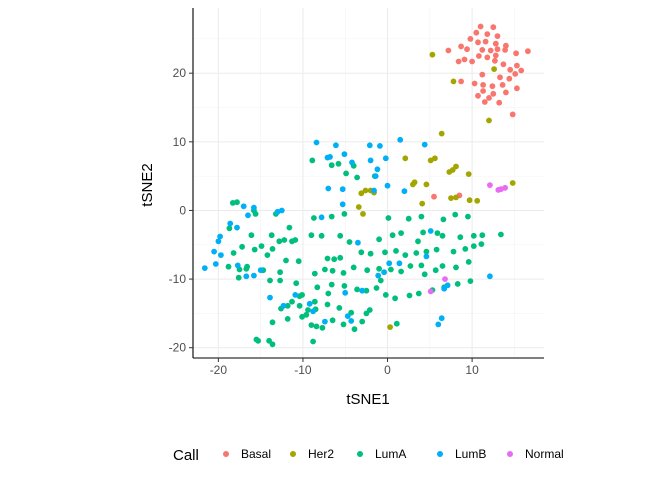 This screenshot has width=672, height=485. What do you see at coordinates (461, 454) in the screenshot?
I see `legend-item-lumb: LumB` at bounding box center [461, 454].